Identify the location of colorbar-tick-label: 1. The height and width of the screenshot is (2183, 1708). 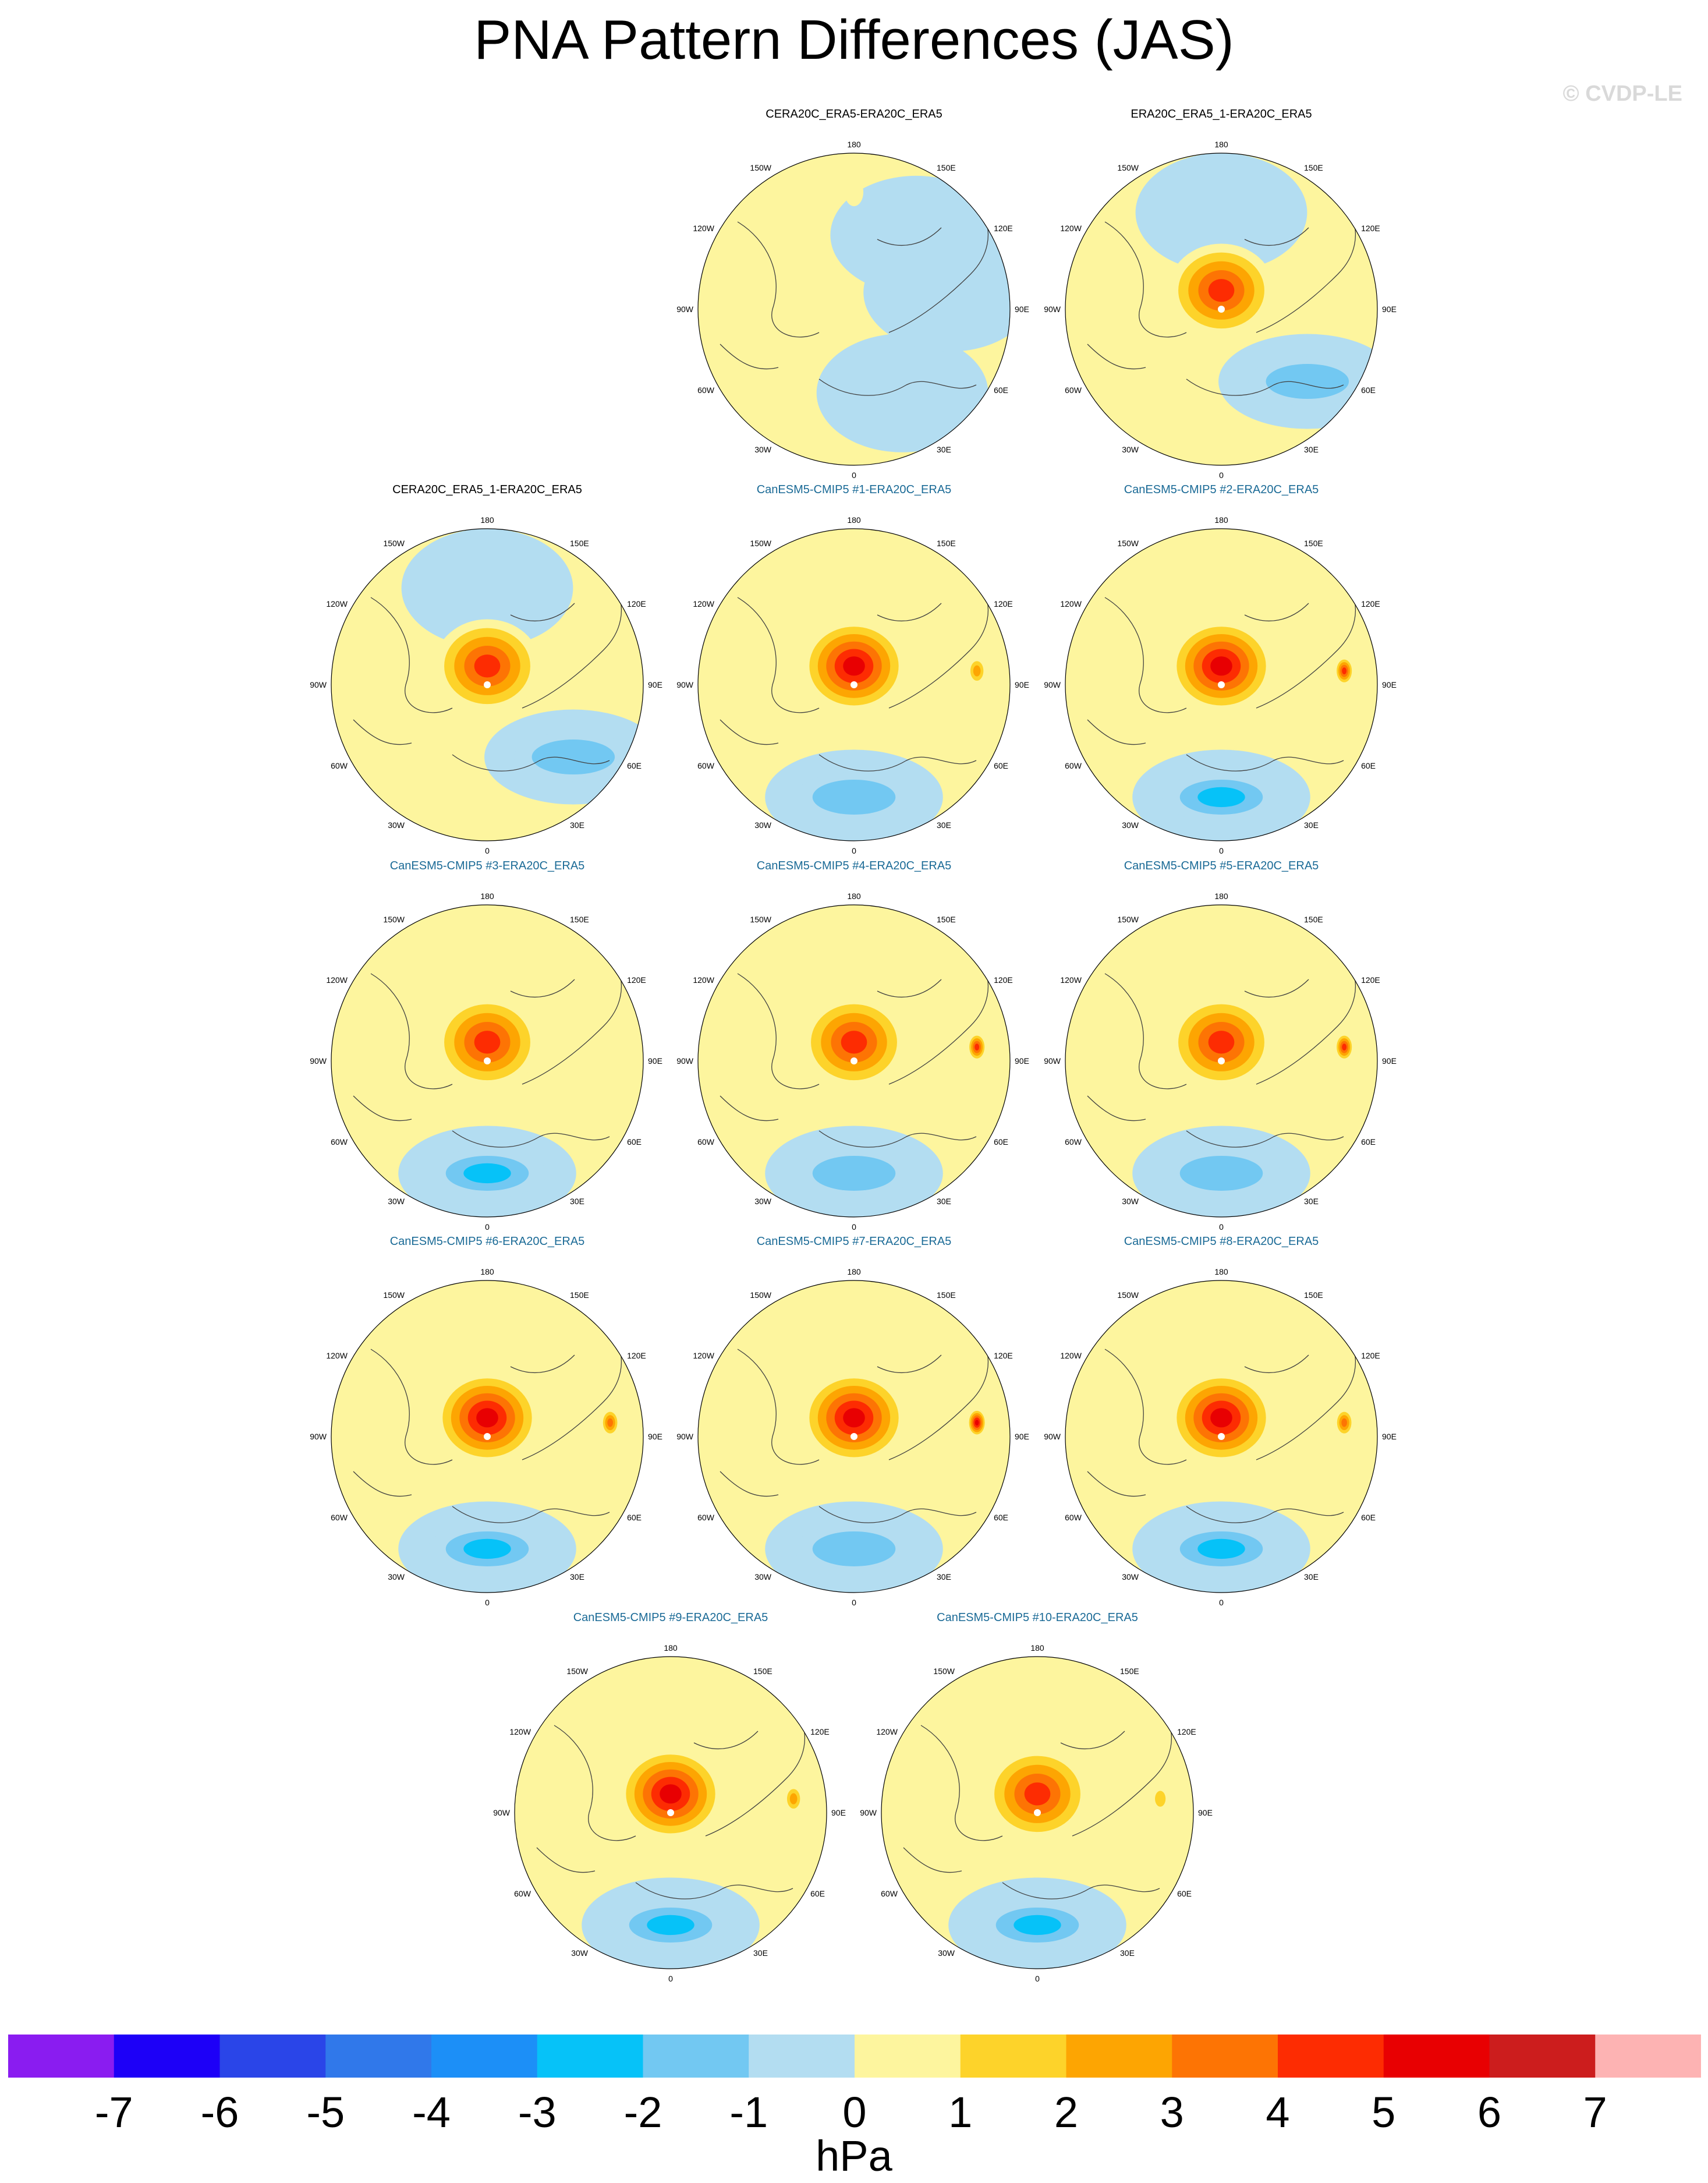
(960, 2112).